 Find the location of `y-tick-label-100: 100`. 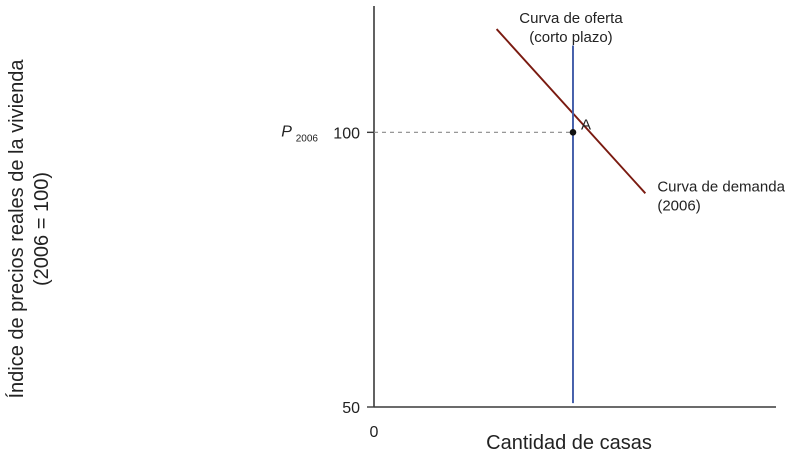

y-tick-label-100: 100 is located at coordinates (346, 133).